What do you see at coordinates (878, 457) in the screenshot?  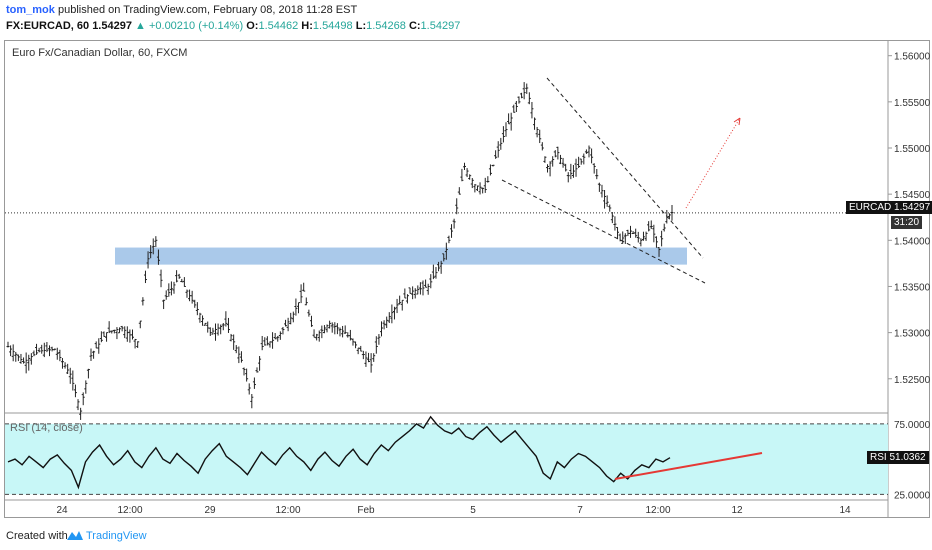 I see `rsi-tag-name: RSI` at bounding box center [878, 457].